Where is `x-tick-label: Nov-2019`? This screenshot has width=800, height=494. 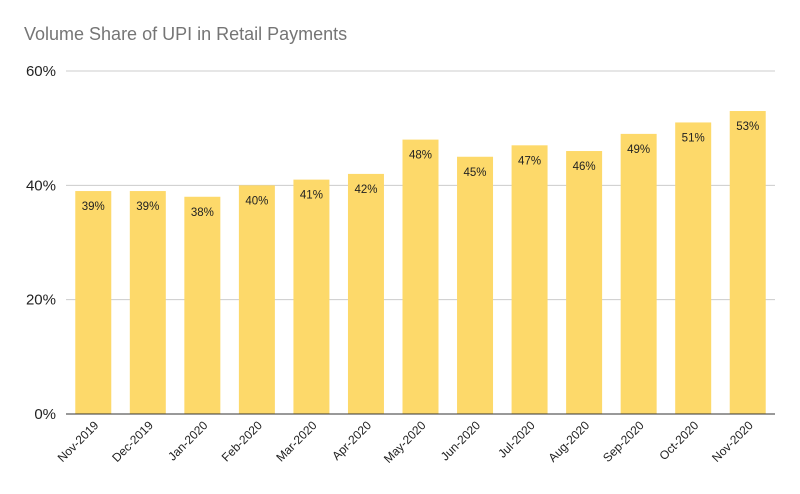 x-tick-label: Nov-2019 is located at coordinates (78, 441).